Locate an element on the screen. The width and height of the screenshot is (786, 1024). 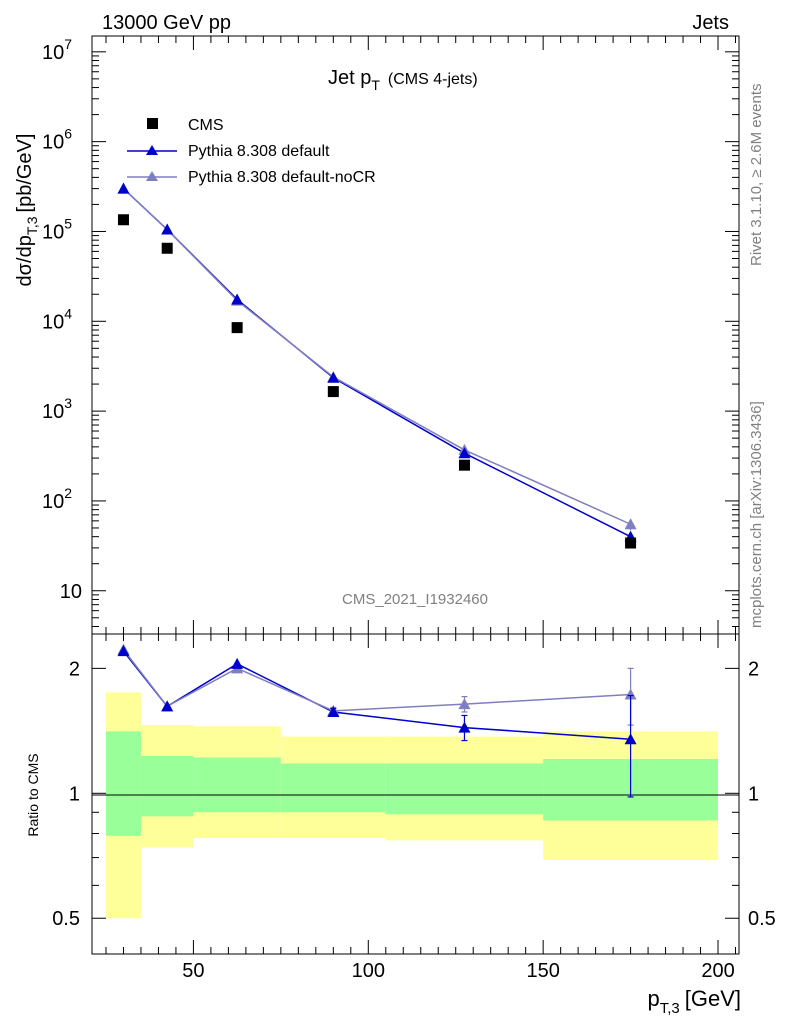
x-tick-label: 200 is located at coordinates (717, 971).